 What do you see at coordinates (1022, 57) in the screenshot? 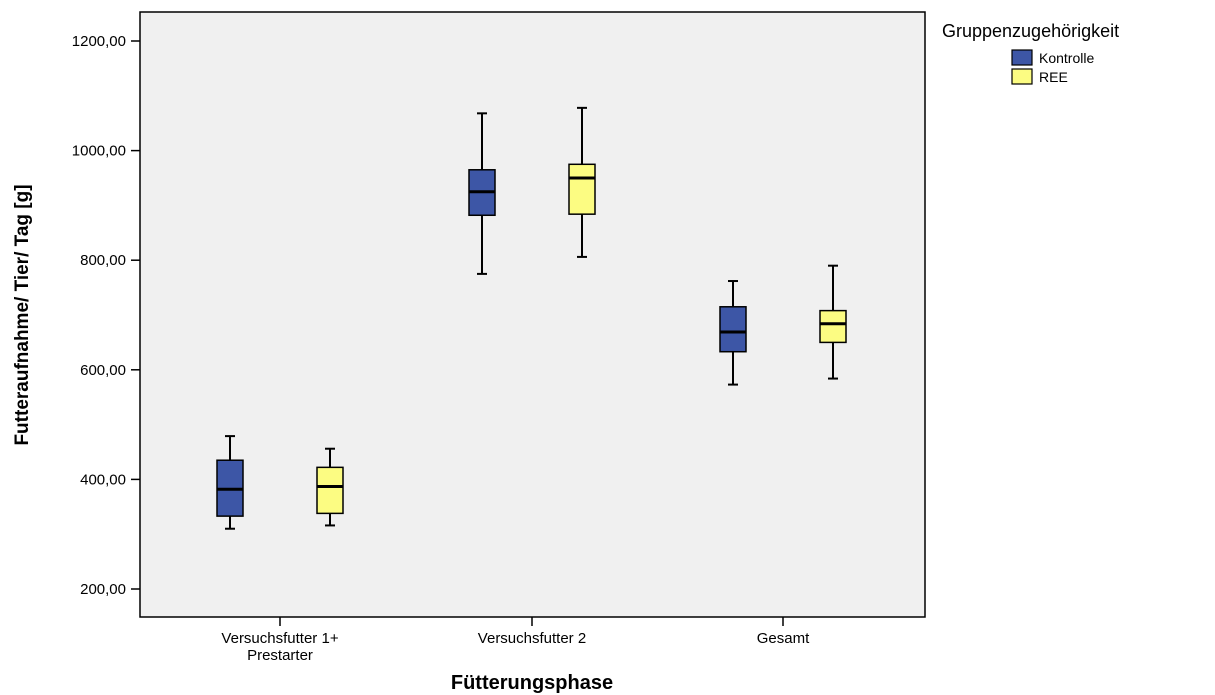
I see `legend-swatch-kontrolle` at bounding box center [1022, 57].